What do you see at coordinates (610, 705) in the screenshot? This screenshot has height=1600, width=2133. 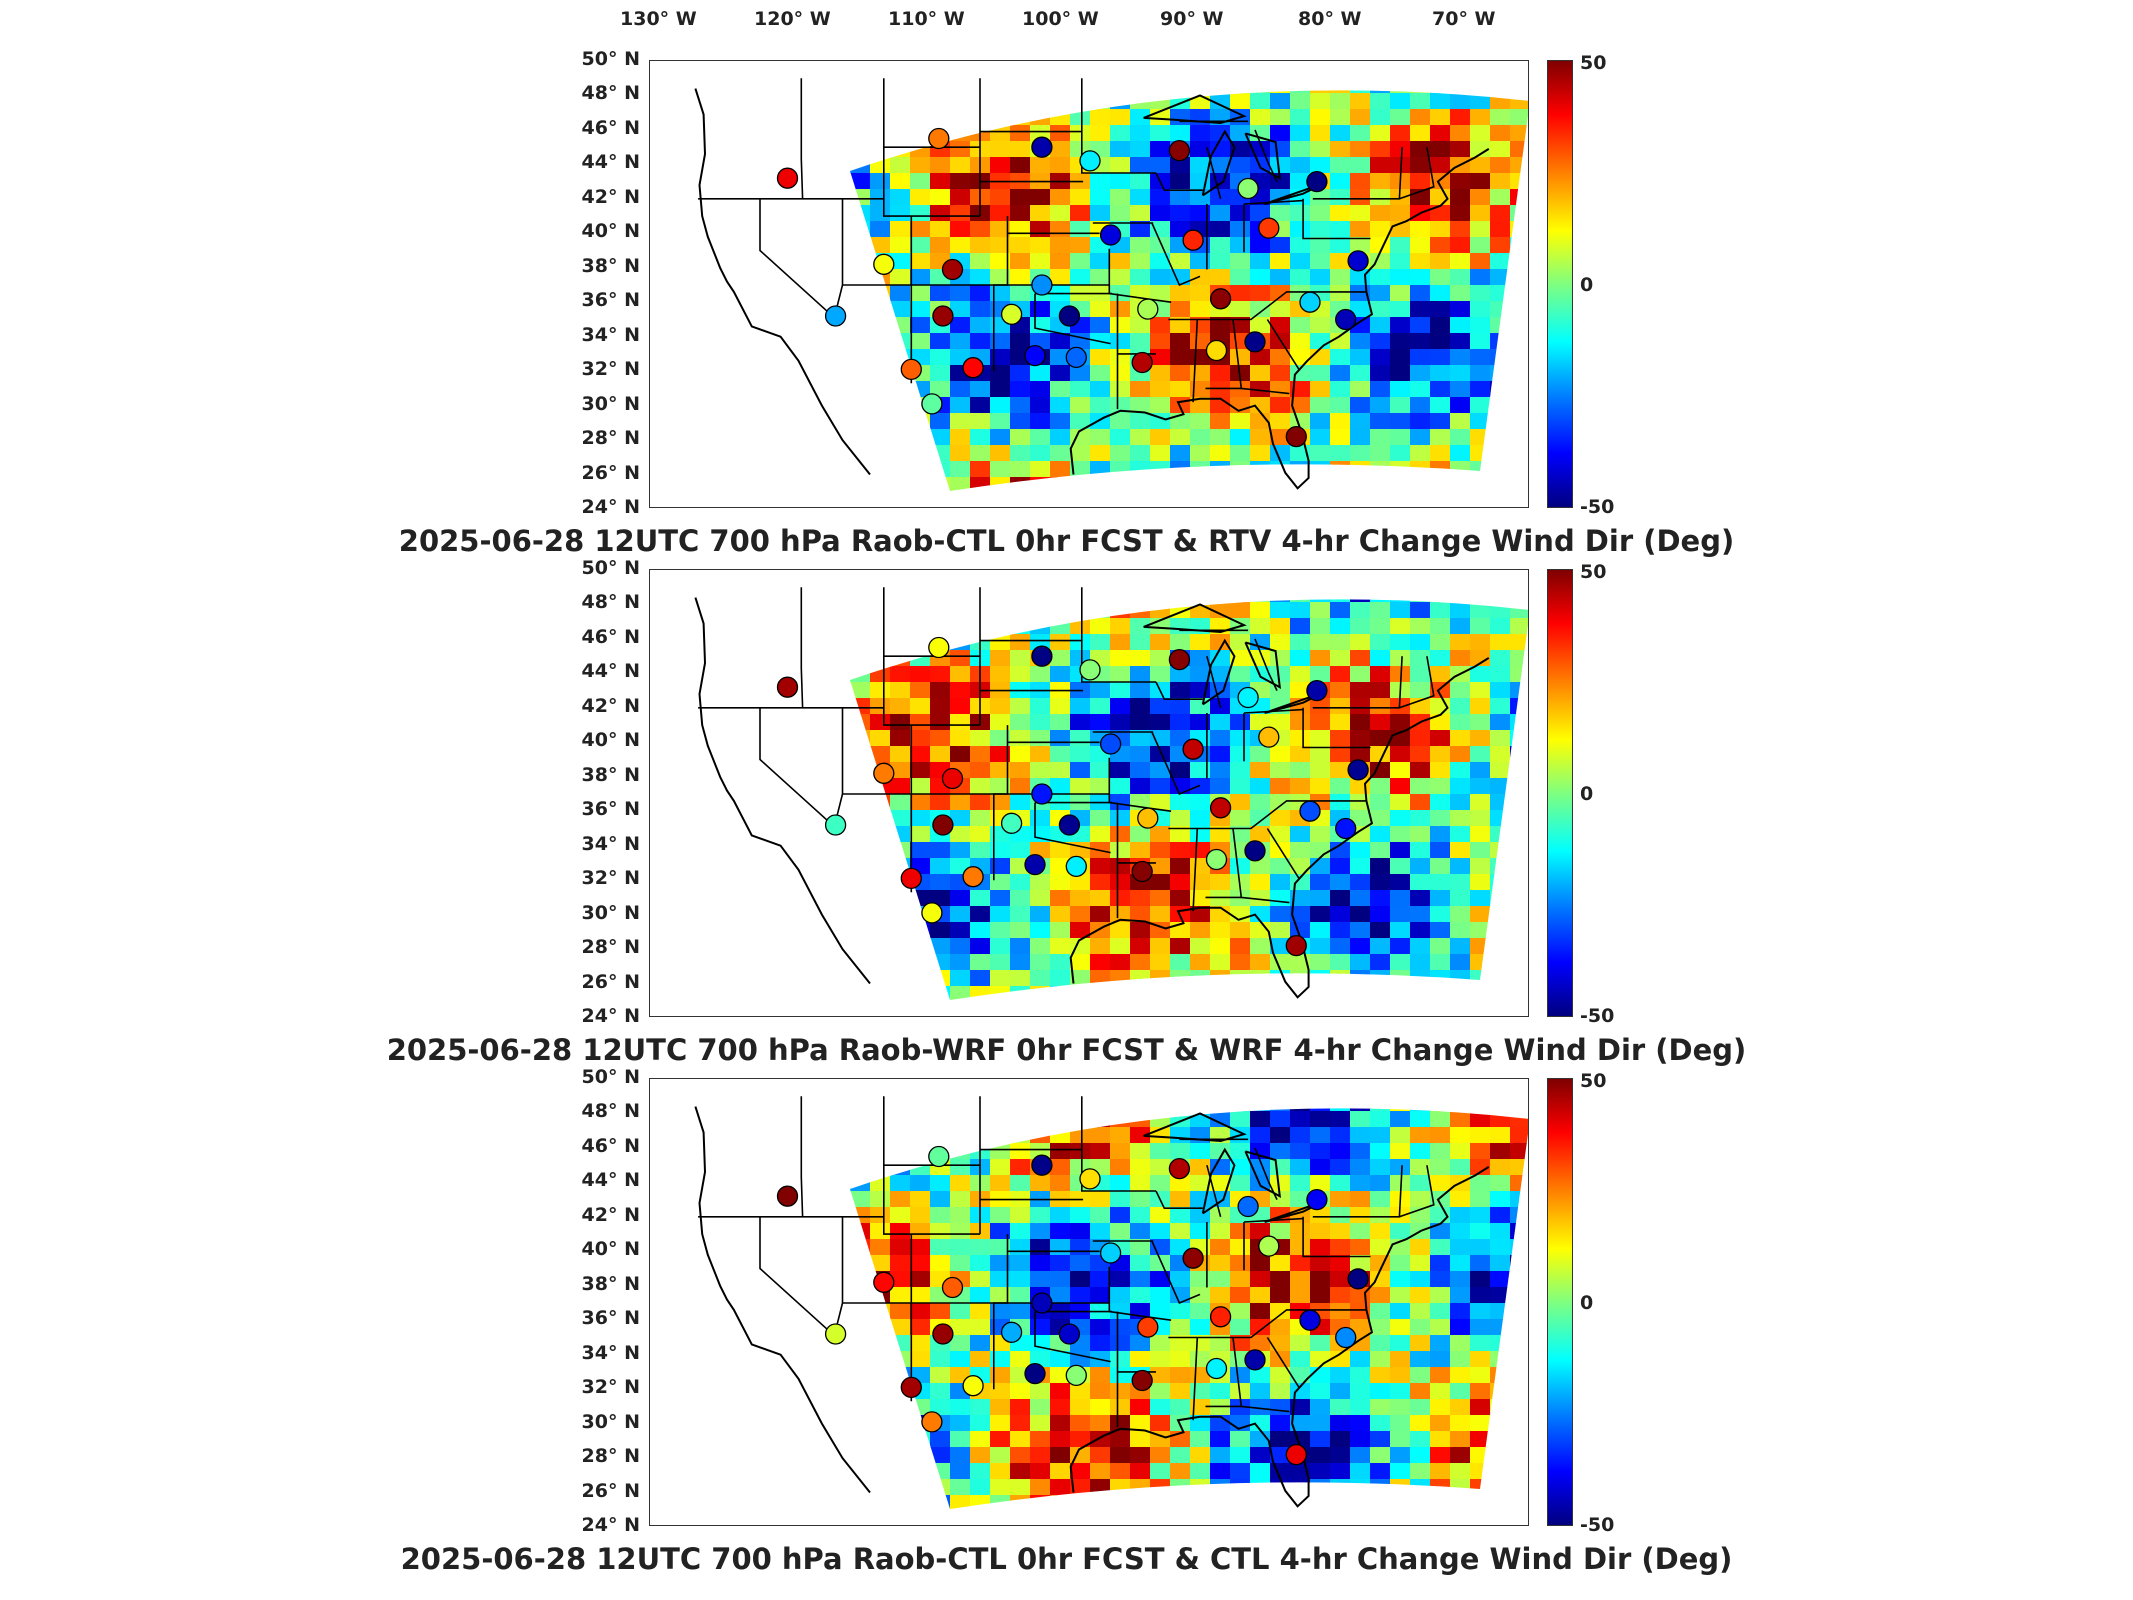 I see `lat-tick: 42° N` at bounding box center [610, 705].